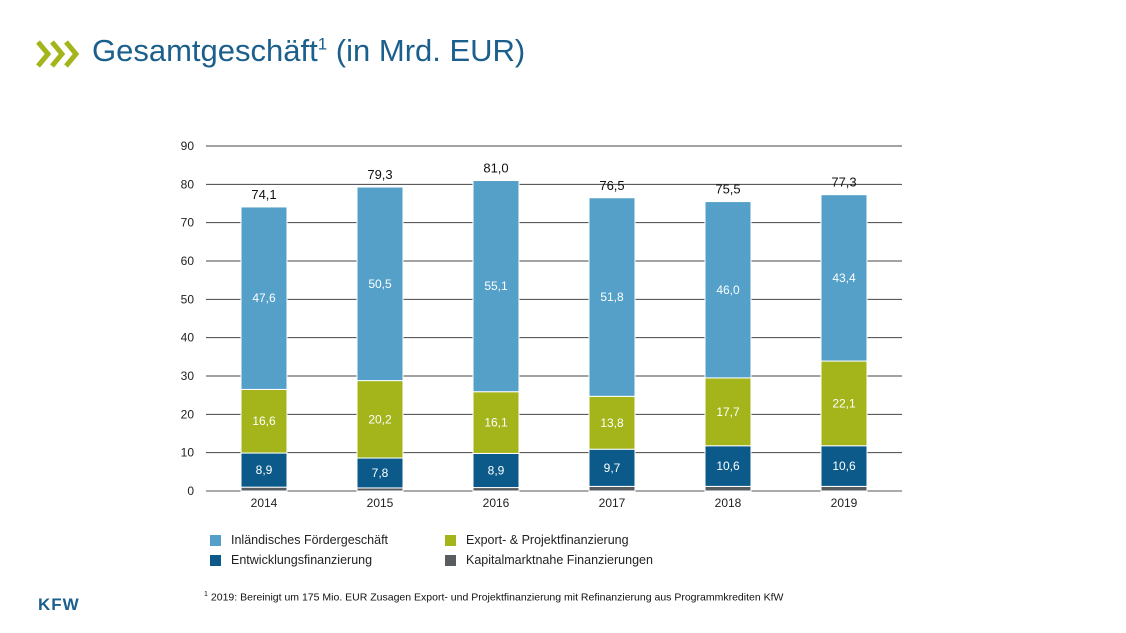 This screenshot has width=1126, height=633. I want to click on title-footnote-marker: 1, so click(322, 44).